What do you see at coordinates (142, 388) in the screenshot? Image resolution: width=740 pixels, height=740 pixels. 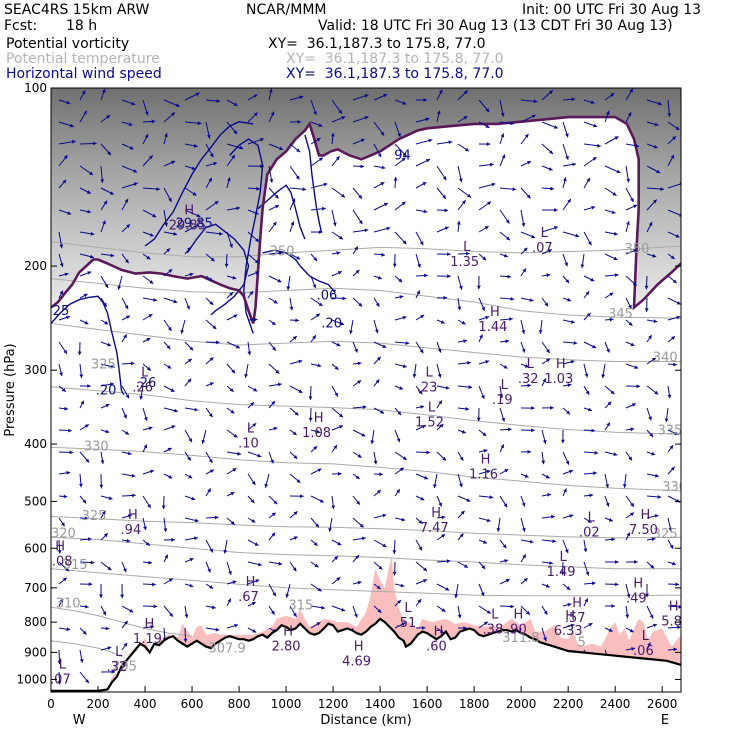 I see `extremum-value: .26` at bounding box center [142, 388].